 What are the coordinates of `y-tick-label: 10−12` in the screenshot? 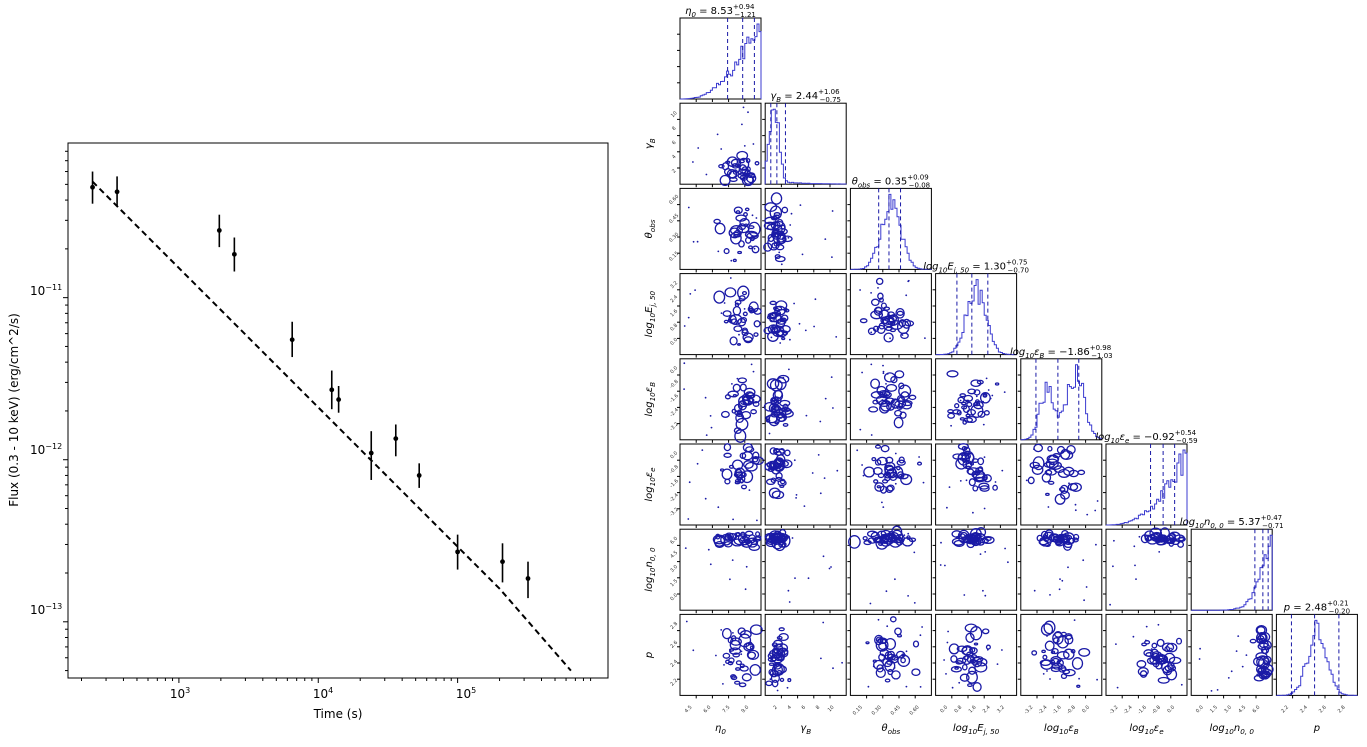 It's located at (46, 449).